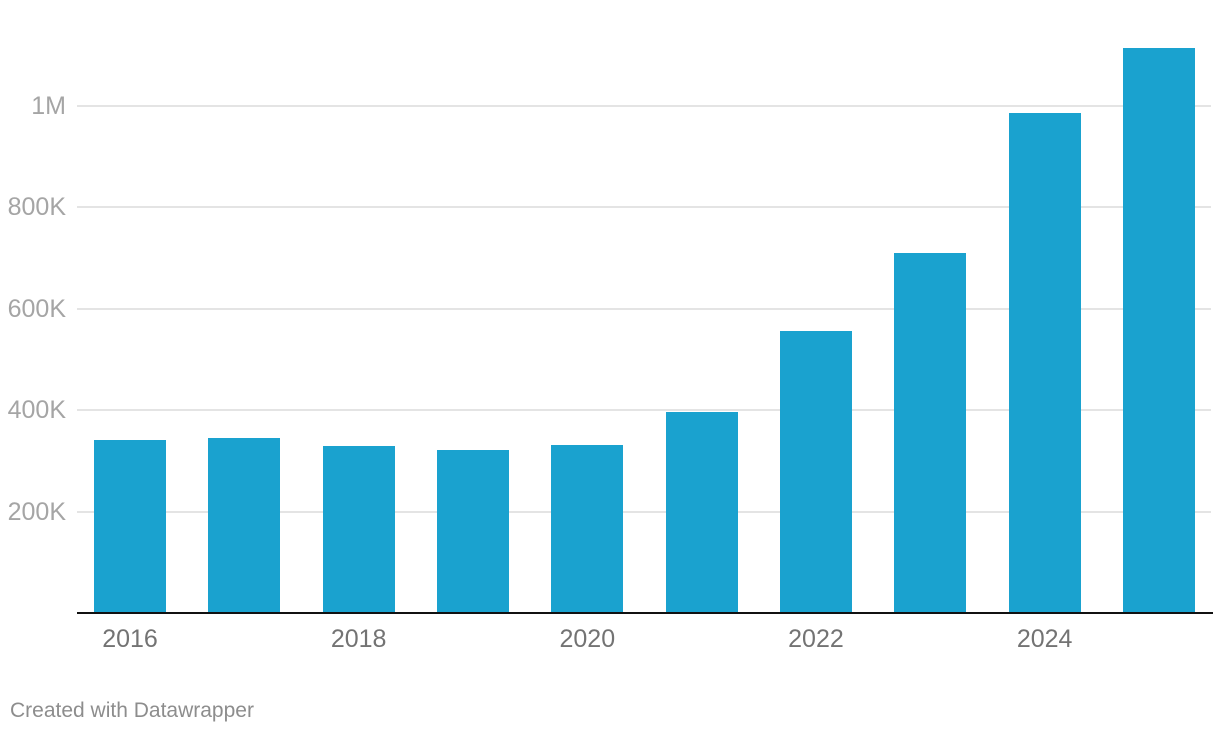  I want to click on x-tick-label-2020: 2020, so click(587, 639).